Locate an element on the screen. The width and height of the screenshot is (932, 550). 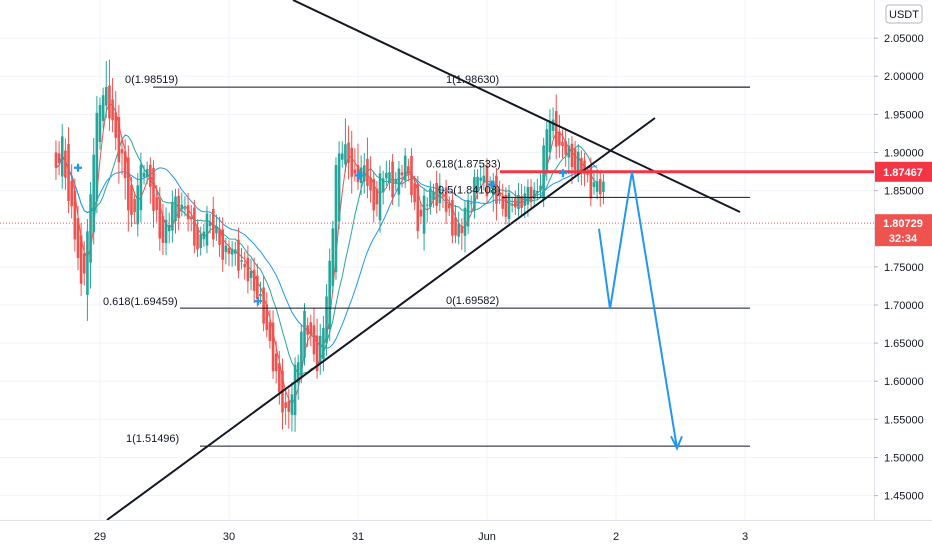
currency-badge: USDT is located at coordinates (904, 14).